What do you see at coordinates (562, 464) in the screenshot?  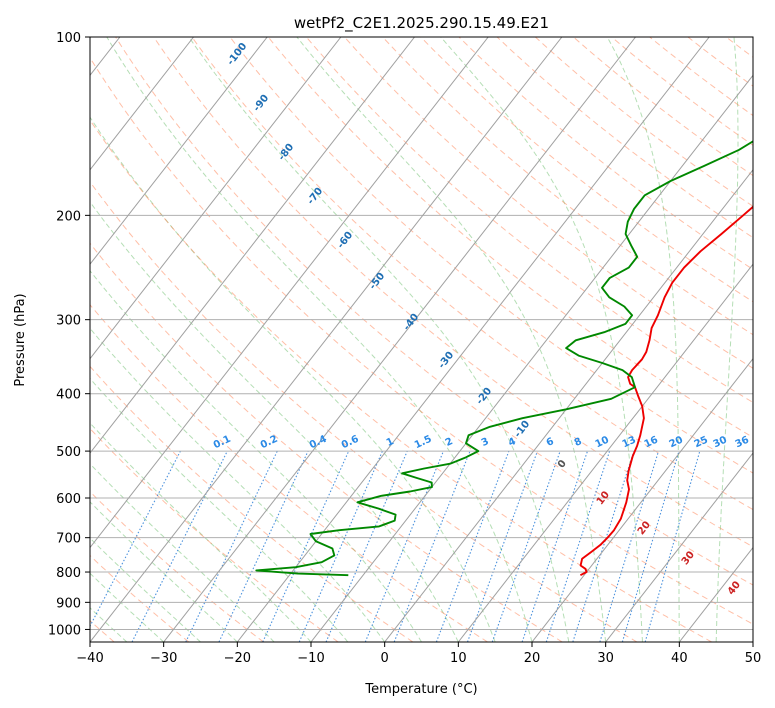 I see `dry-adiabat-label: 0` at bounding box center [562, 464].